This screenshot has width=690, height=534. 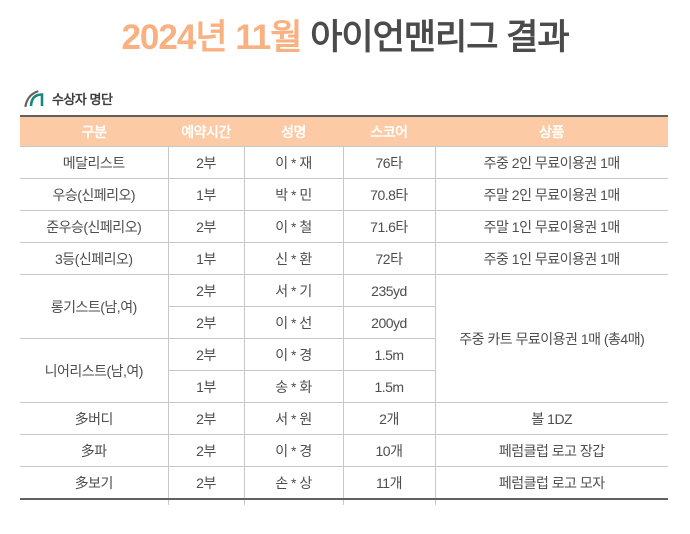 What do you see at coordinates (94, 483) in the screenshot?
I see `cell-category: 多보기` at bounding box center [94, 483].